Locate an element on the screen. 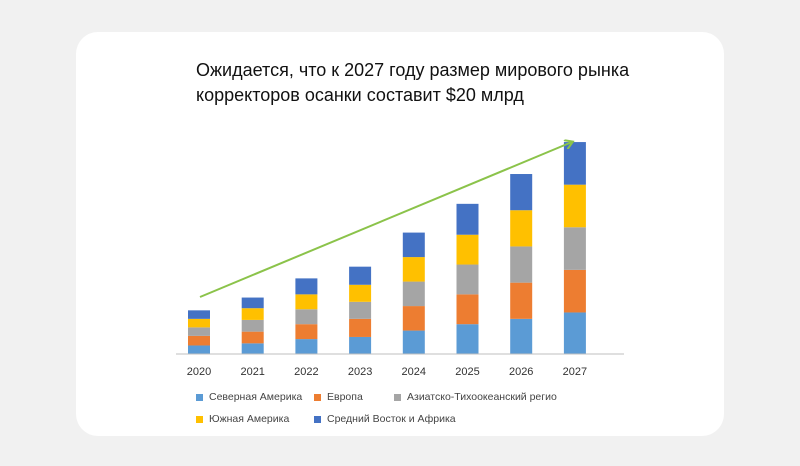  x-tick-label: 2020 is located at coordinates (199, 372).